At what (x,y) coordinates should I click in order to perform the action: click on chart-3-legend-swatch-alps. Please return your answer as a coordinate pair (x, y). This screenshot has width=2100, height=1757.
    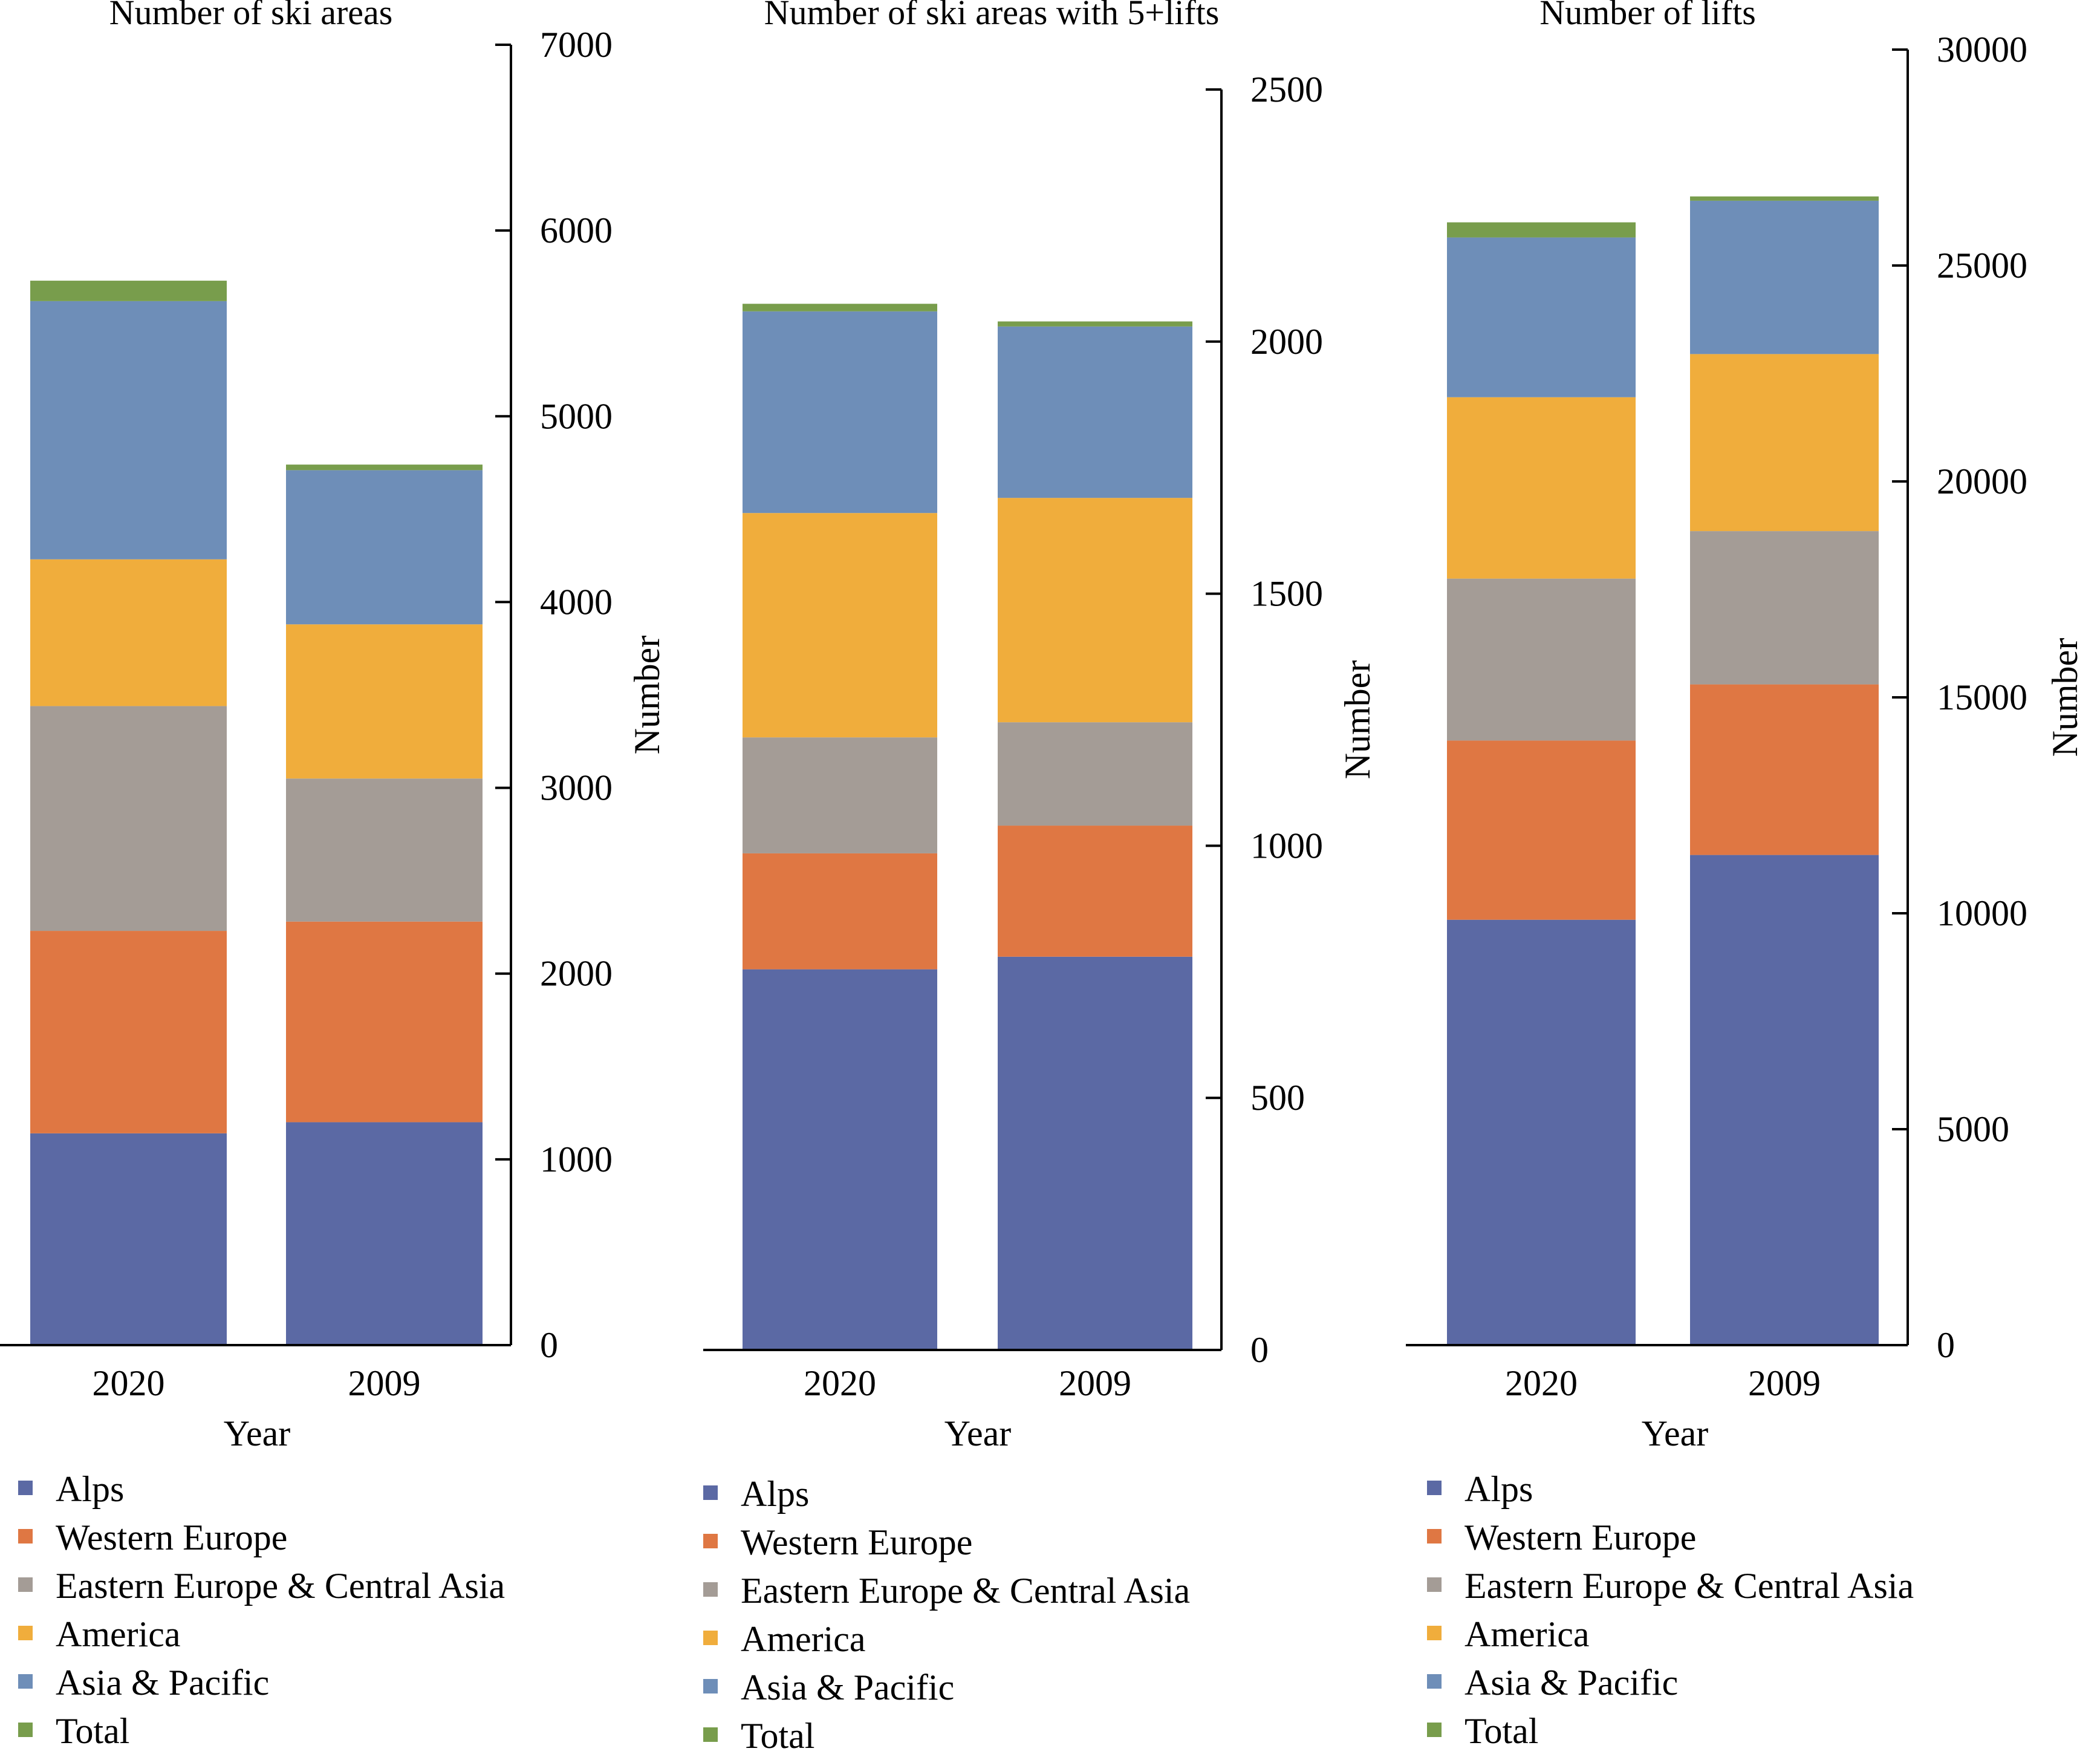
    Looking at the image, I should click on (1434, 1488).